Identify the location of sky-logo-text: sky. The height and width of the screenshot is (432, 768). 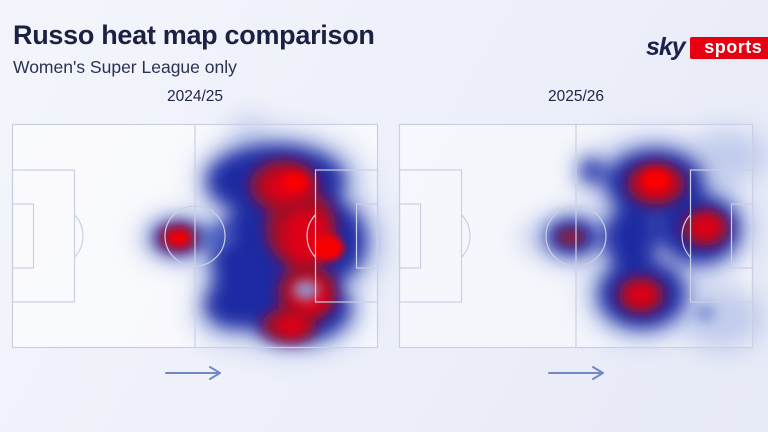
(666, 47).